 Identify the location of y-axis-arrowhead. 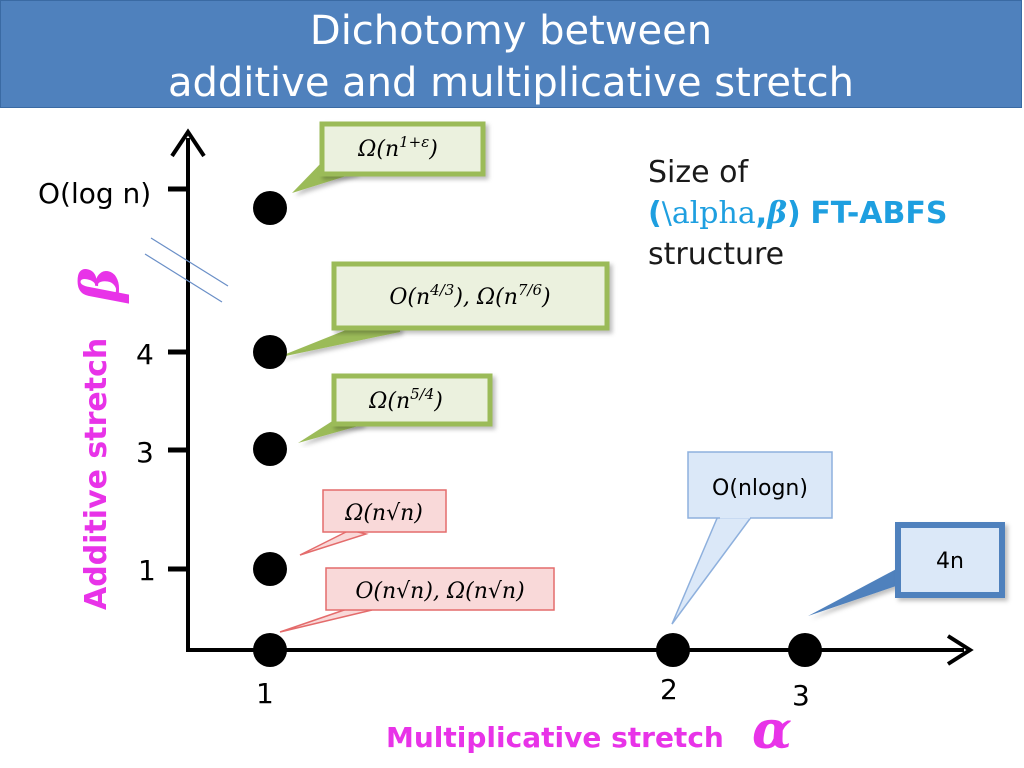
(188, 143).